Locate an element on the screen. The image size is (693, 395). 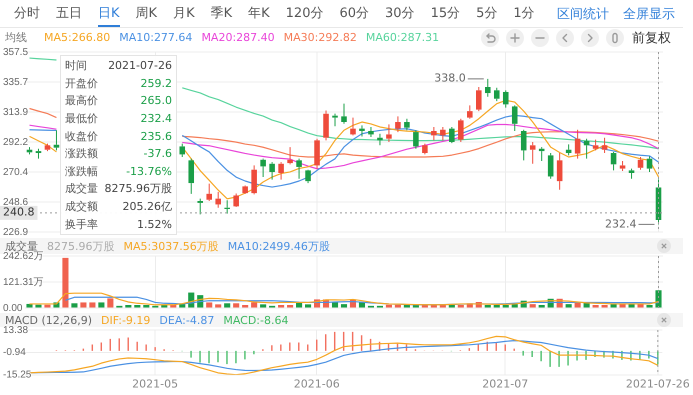
text: 全屏显示 is located at coordinates (649, 15).